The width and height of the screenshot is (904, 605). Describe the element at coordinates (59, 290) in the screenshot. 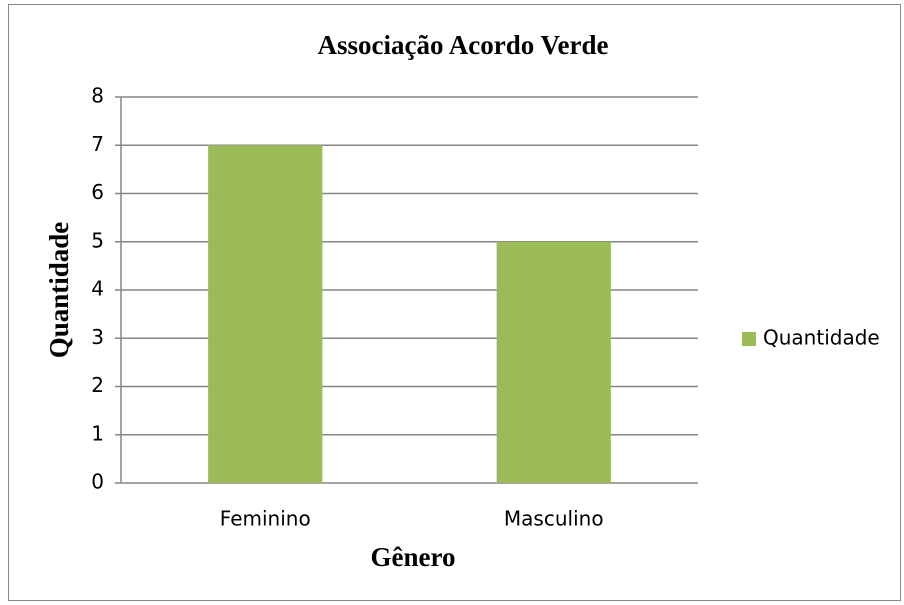

I see `y-axis-label: Quantidade` at that location.